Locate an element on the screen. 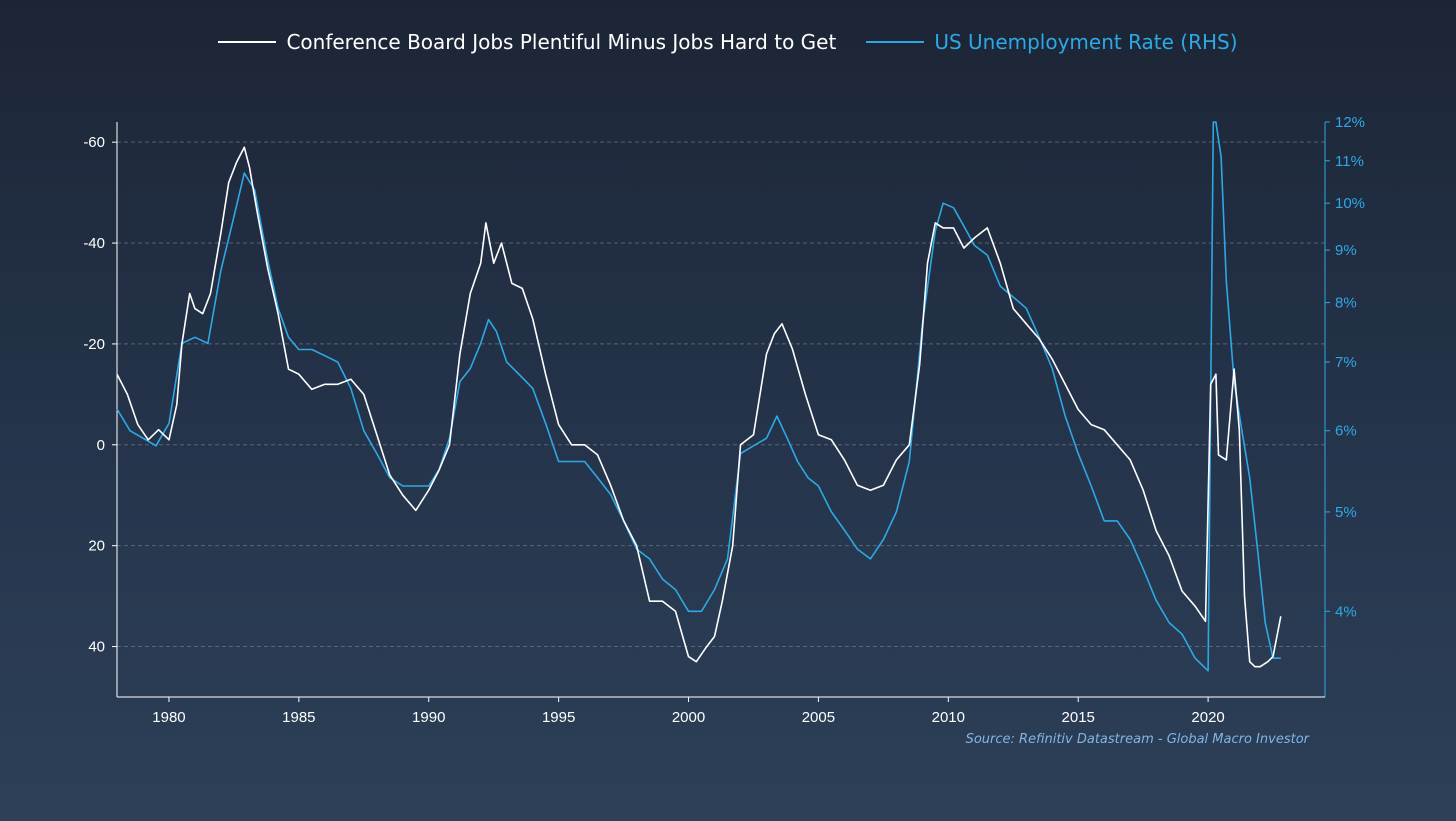 The height and width of the screenshot is (821, 1456). y-left-tick-label: 40 is located at coordinates (96, 647).